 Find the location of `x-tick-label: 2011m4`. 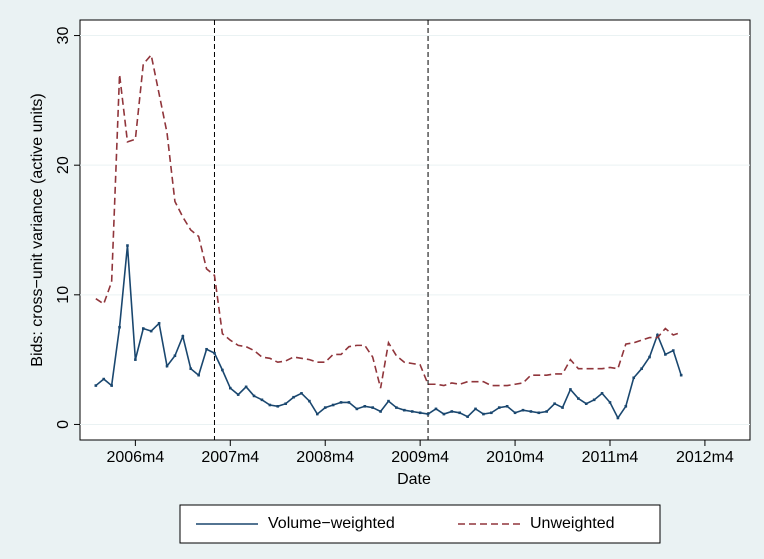

x-tick-label: 2011m4 is located at coordinates (610, 457).